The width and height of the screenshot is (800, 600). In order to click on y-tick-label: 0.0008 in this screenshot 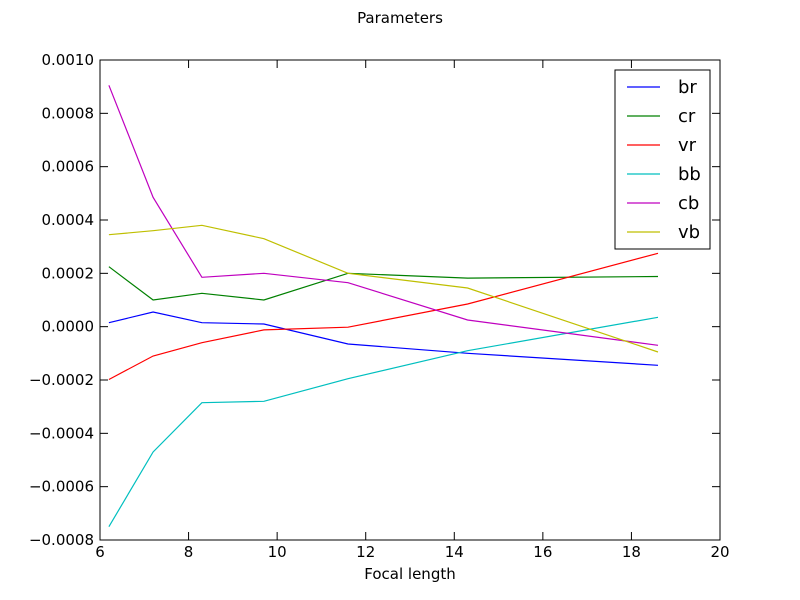, I will do `click(68, 113)`.